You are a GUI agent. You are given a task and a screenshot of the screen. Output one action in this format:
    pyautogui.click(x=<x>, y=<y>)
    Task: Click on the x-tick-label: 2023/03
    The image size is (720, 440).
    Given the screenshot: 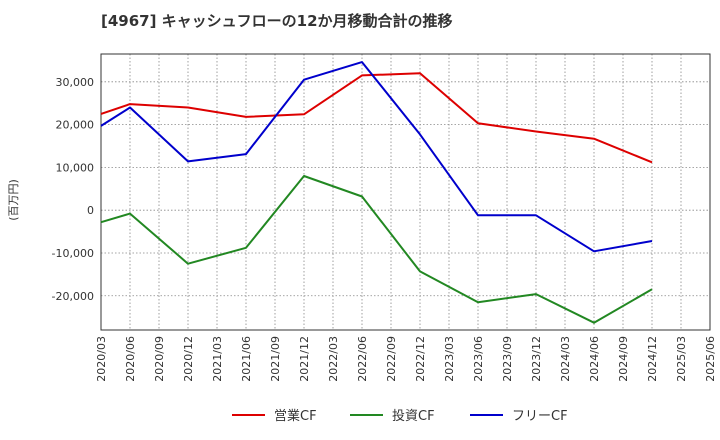 What is the action you would take?
    pyautogui.click(x=449, y=359)
    